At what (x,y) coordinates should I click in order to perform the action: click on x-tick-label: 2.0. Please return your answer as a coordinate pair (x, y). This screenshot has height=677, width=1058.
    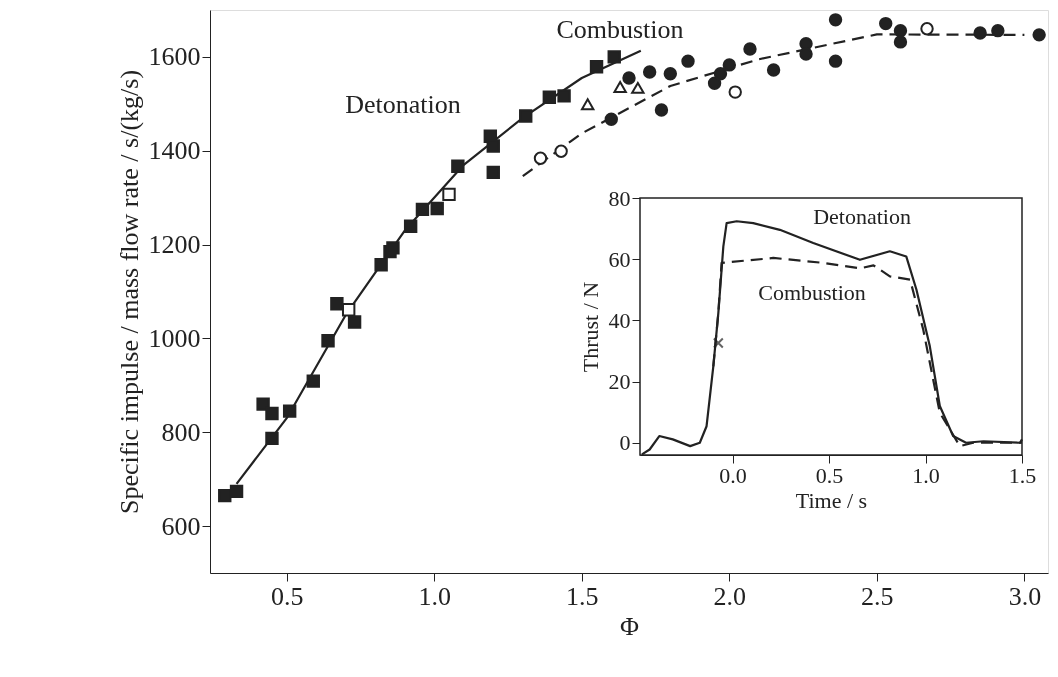
    Looking at the image, I should click on (730, 596).